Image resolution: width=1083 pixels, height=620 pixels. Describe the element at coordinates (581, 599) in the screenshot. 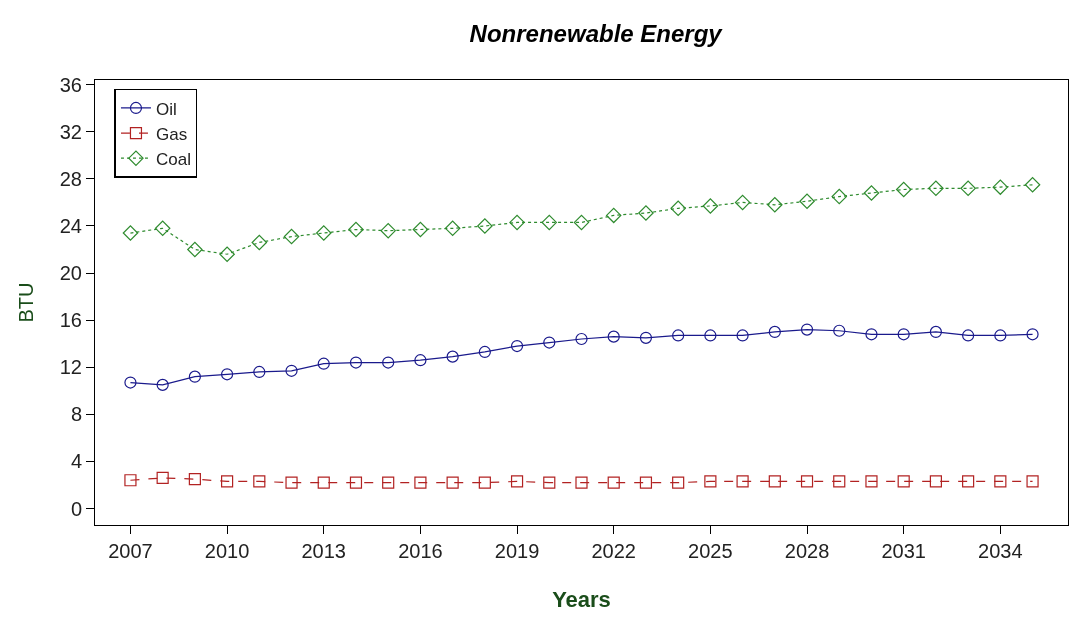

I see `x-axis-title: Years` at that location.